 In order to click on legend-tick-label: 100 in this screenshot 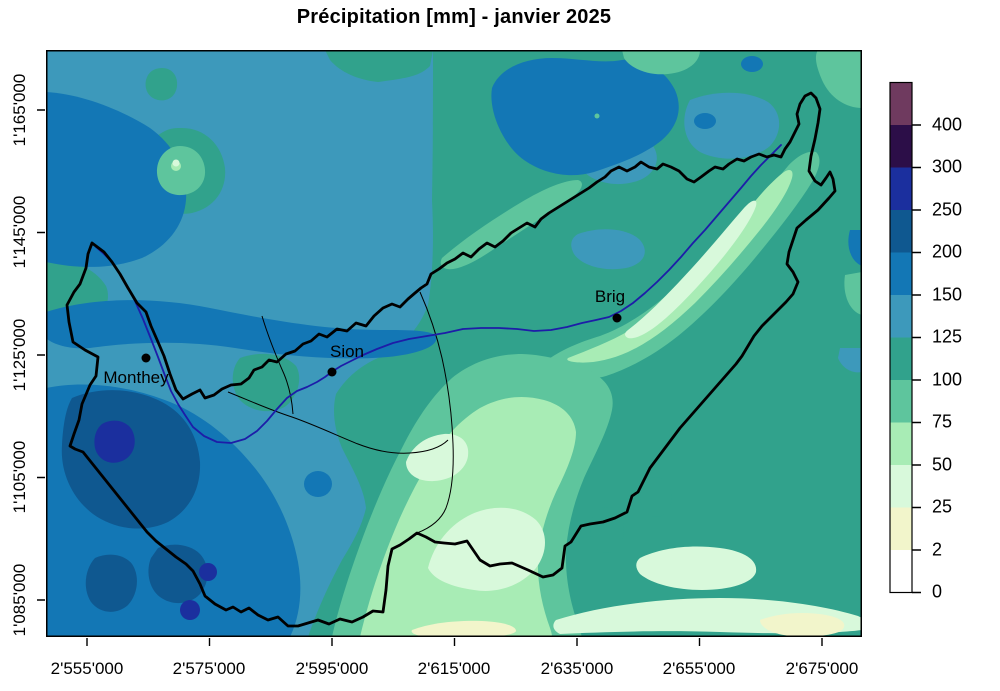, I will do `click(947, 379)`.